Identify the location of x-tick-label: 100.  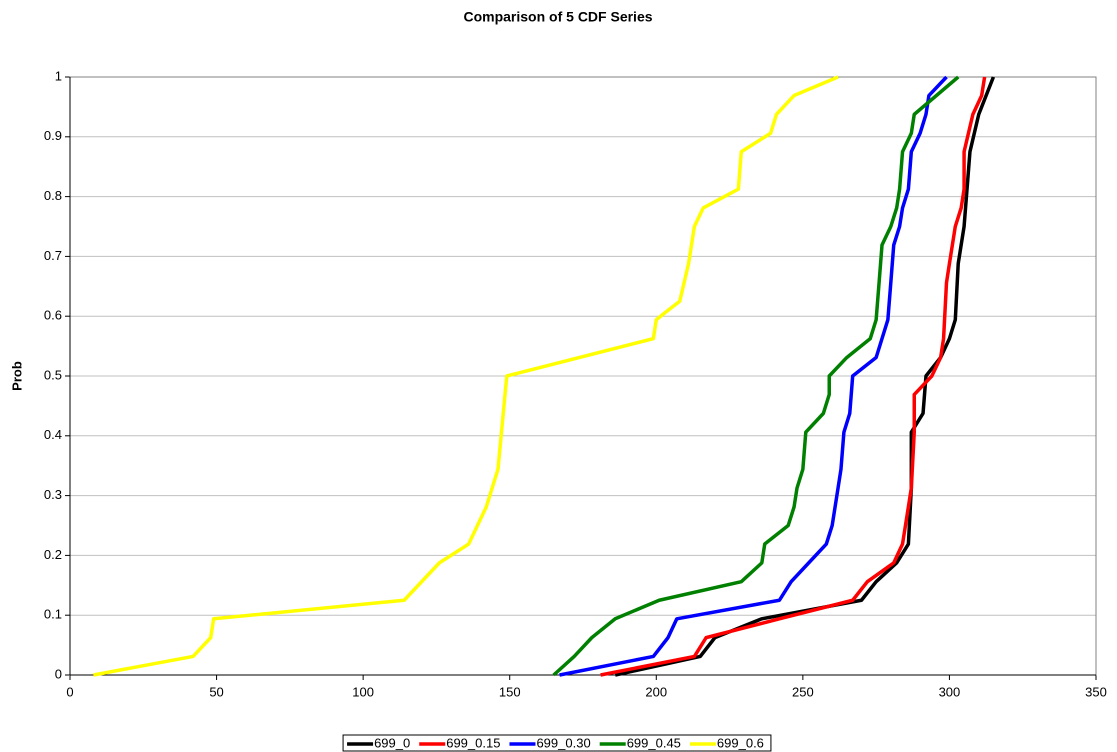
(363, 691).